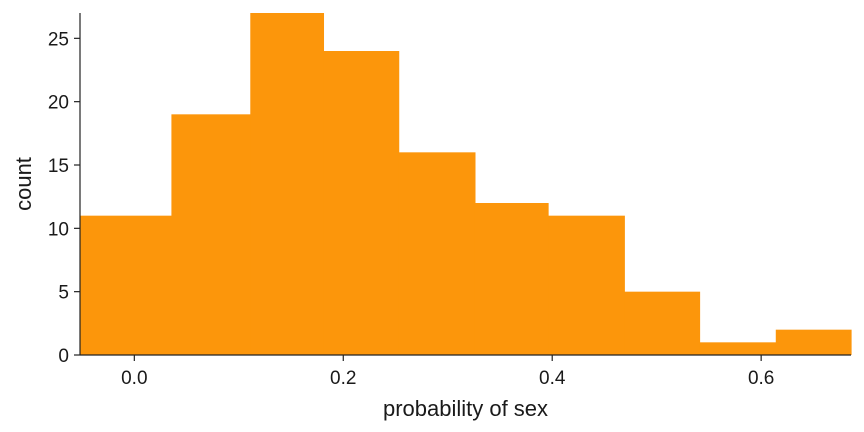 The image size is (864, 432). Describe the element at coordinates (58, 166) in the screenshot. I see `y-tick-label: 15` at that location.